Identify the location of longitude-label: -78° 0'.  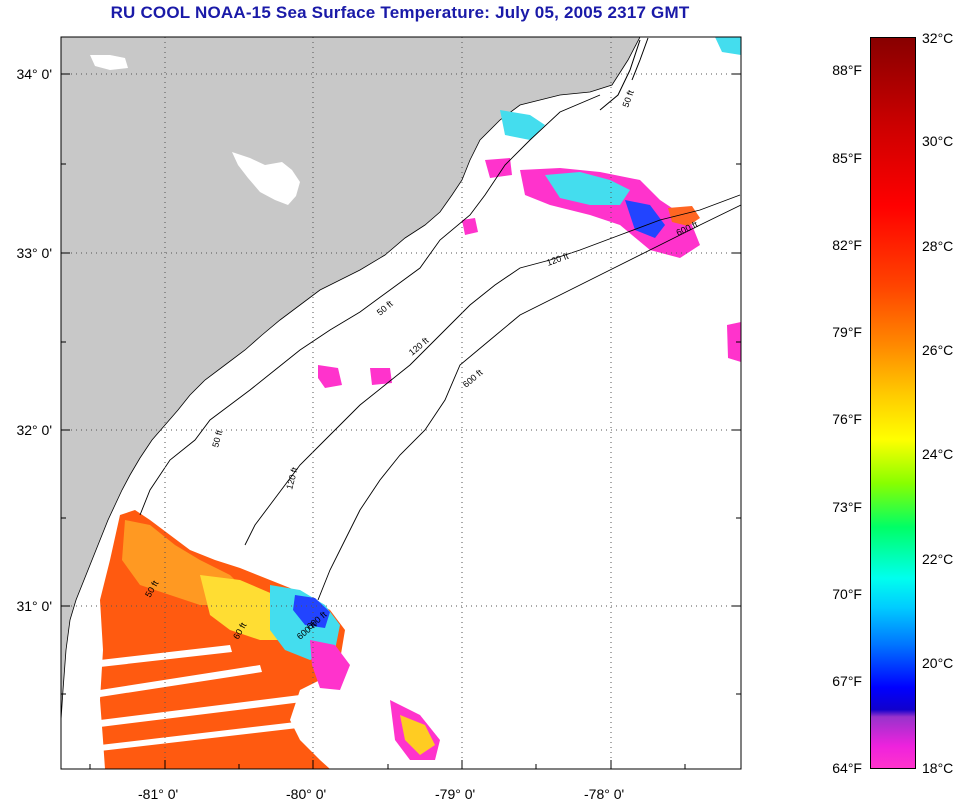
(604, 794).